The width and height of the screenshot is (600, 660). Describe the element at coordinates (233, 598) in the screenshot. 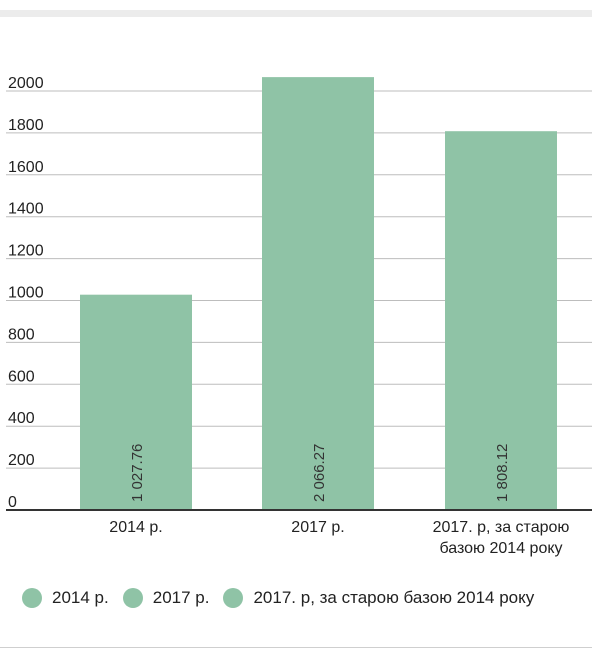

I see `legend-swatch-2017-old-base` at that location.